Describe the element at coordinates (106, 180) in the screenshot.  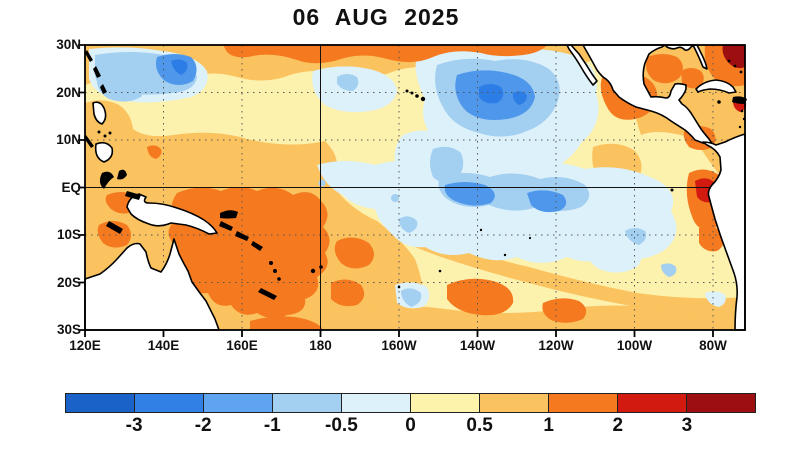
I see `sulawesi-island` at that location.